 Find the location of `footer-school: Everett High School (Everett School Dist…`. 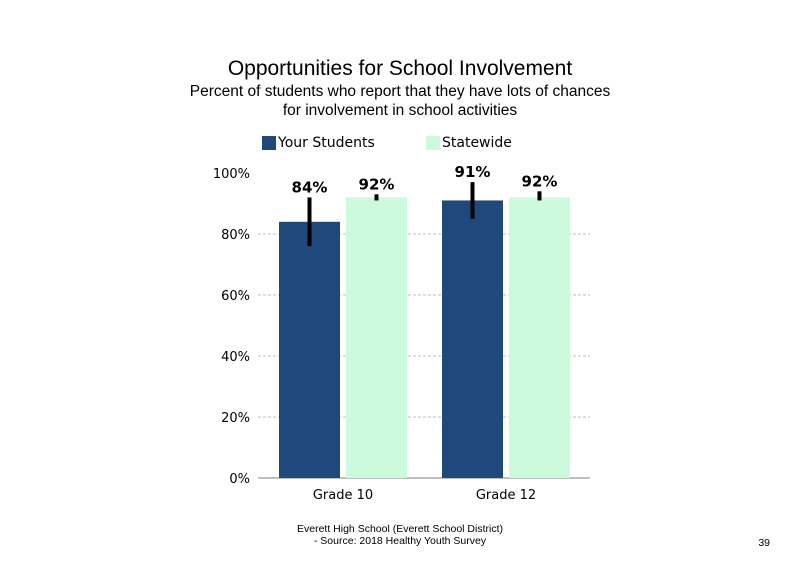

footer-school: Everett High School (Everett School Dist… is located at coordinates (400, 529).